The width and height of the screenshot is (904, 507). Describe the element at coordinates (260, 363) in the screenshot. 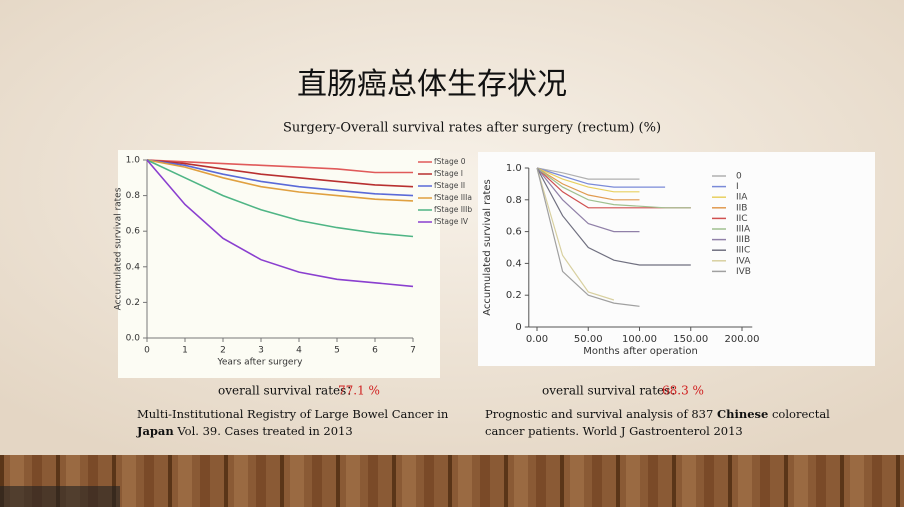

I see `x-axis-label: Years after surgery` at that location.